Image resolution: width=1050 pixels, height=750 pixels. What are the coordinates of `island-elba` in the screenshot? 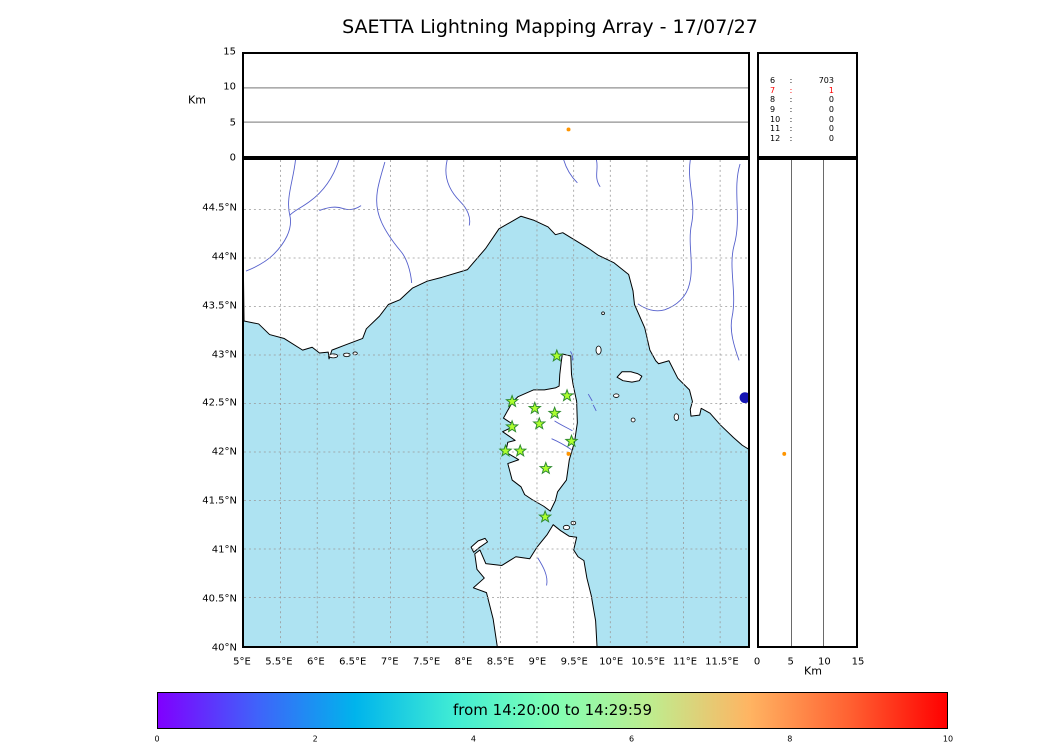 It's located at (629, 377).